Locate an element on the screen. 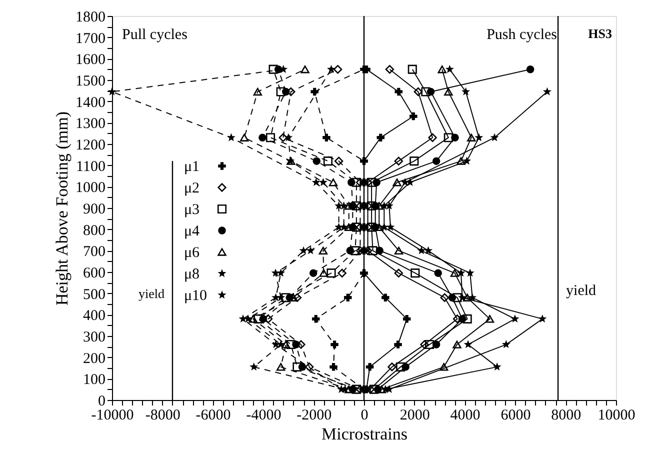  x-tick-label: 2000 is located at coordinates (415, 416).